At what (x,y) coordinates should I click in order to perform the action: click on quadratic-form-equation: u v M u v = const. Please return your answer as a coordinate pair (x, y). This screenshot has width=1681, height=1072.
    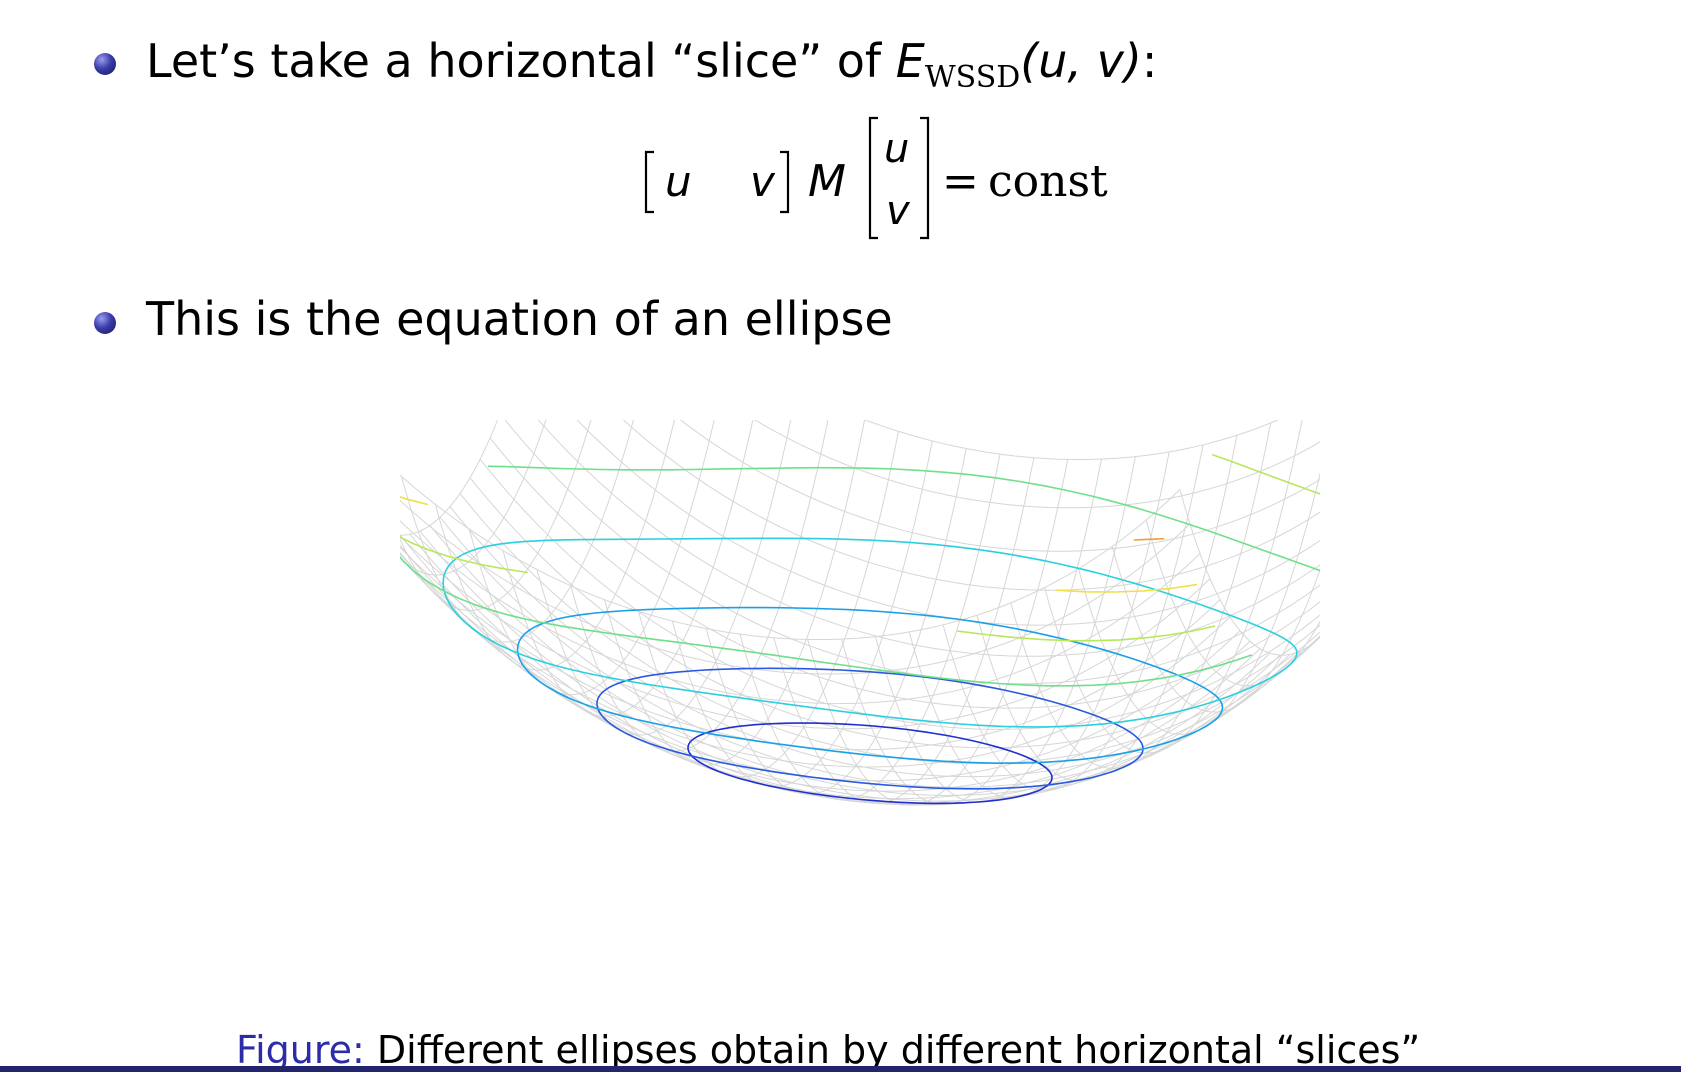
    Looking at the image, I should click on (876, 178).